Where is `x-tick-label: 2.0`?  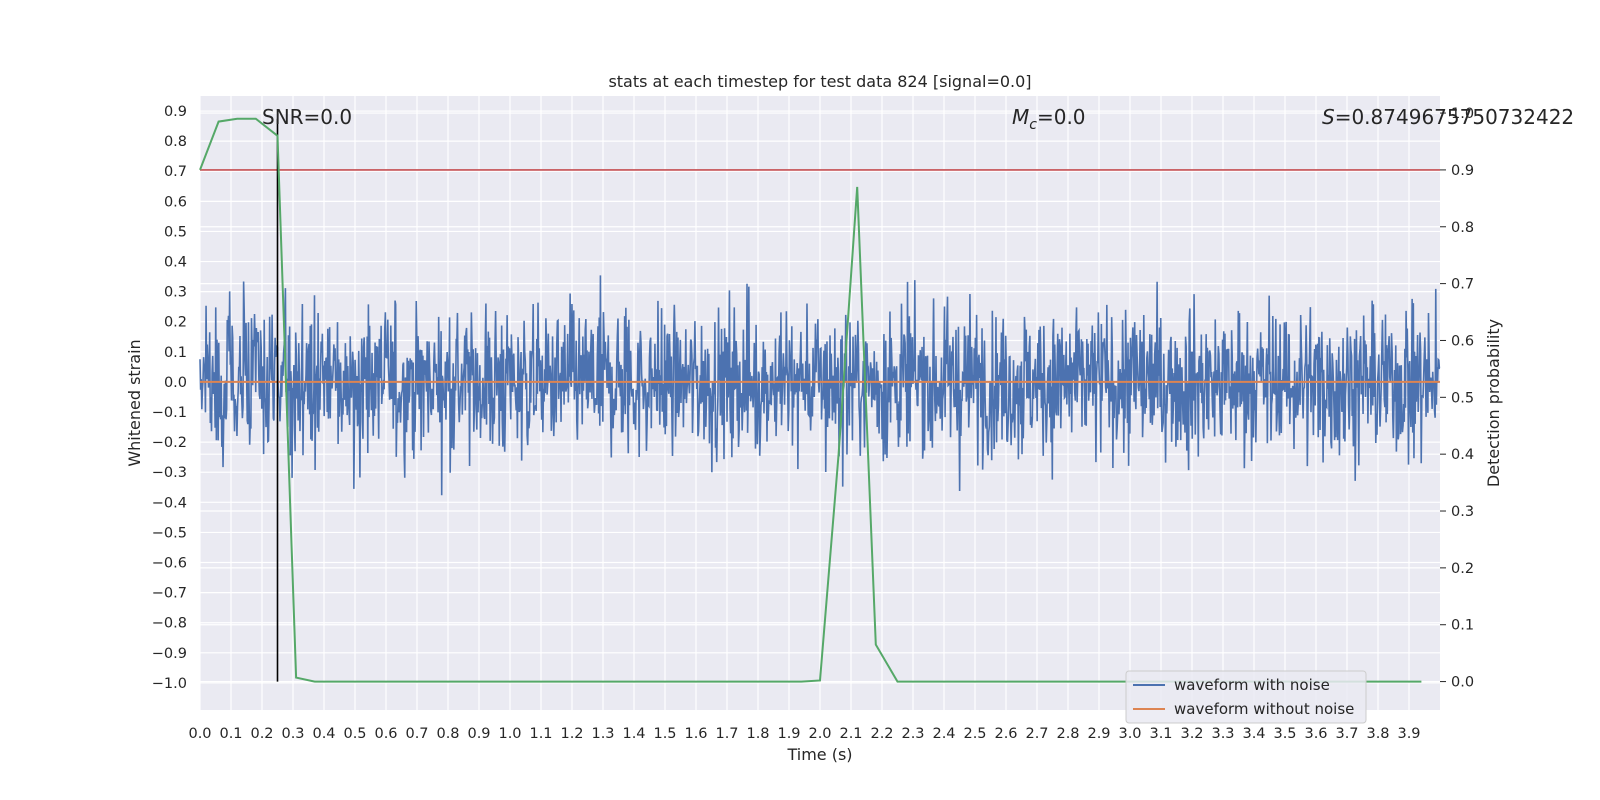 x-tick-label: 2.0 is located at coordinates (819, 734).